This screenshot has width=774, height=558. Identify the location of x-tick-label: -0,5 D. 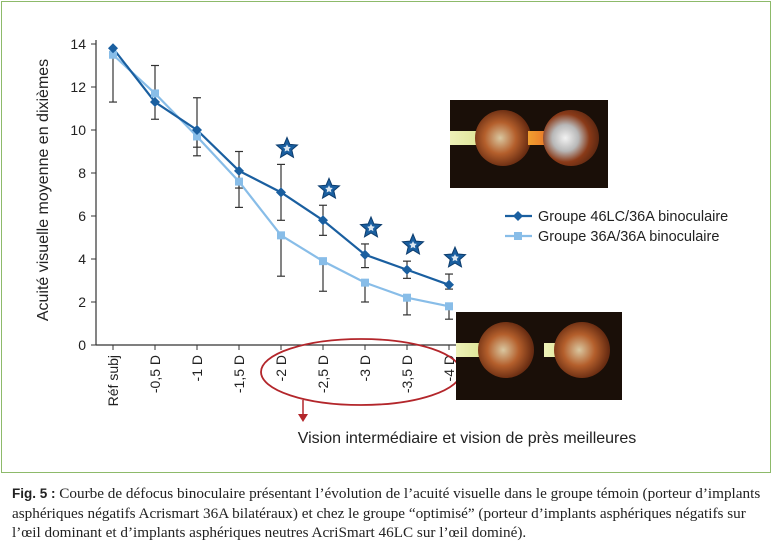
(155, 374).